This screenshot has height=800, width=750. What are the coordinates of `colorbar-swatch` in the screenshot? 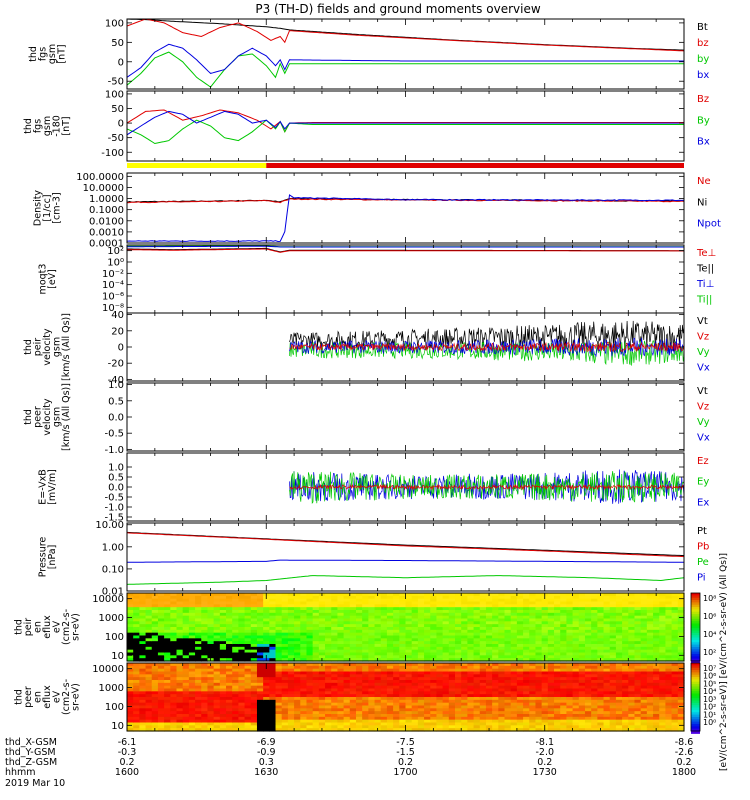 It's located at (695, 611).